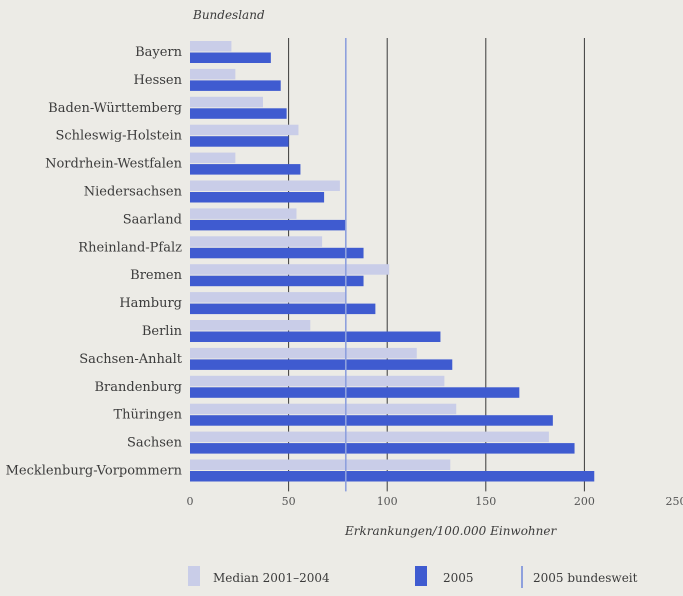  Describe the element at coordinates (147, 415) in the screenshot. I see `category-label: Thüringen` at that location.